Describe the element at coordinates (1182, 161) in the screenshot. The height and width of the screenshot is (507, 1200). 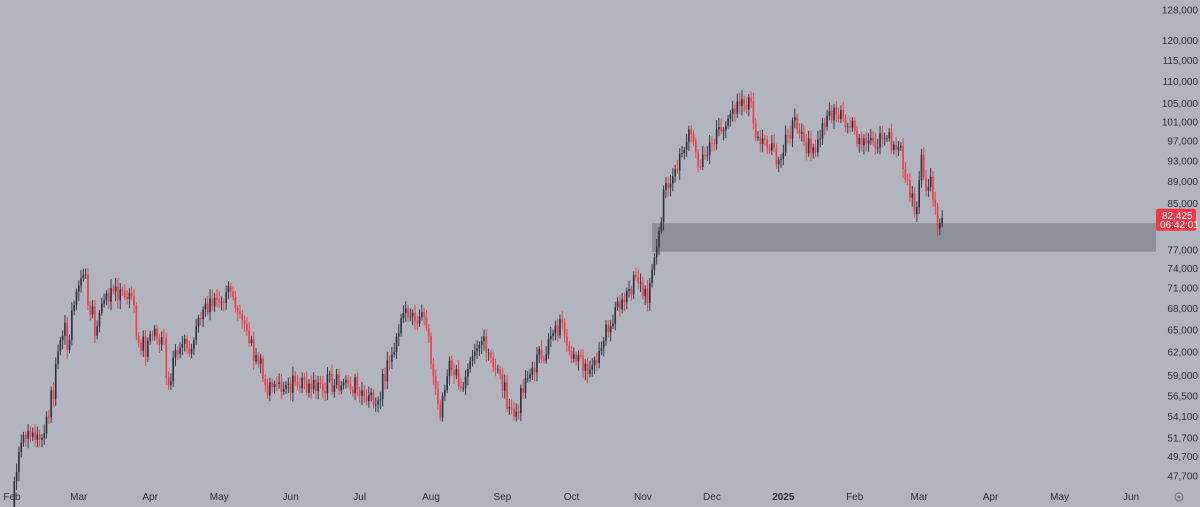
I see `price-tick-label: 93,000` at that location.